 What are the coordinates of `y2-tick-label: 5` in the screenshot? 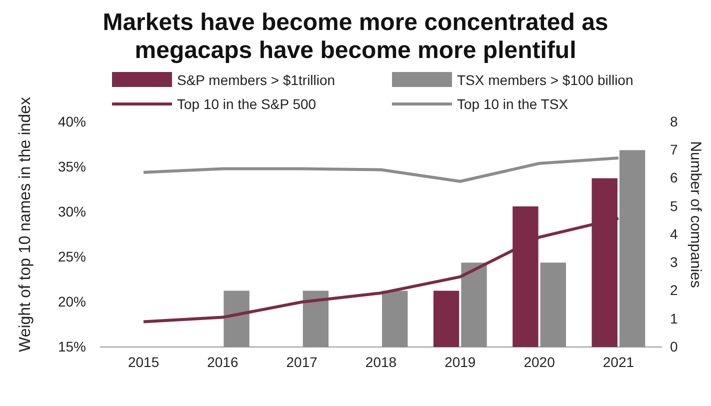 It's located at (674, 206).